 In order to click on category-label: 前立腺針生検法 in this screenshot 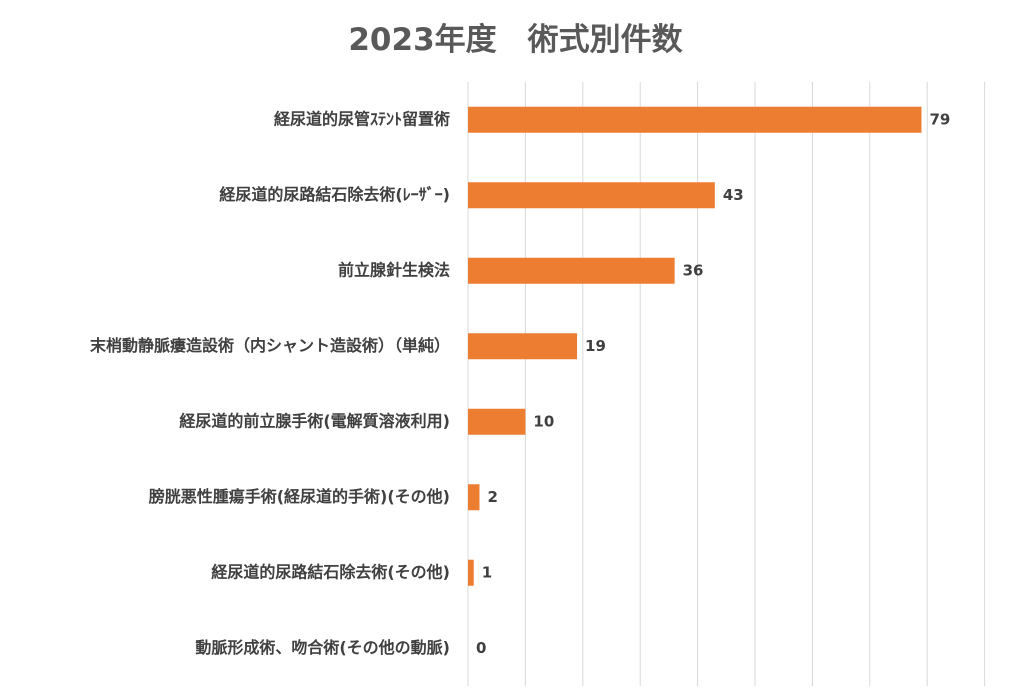, I will do `click(394, 269)`.